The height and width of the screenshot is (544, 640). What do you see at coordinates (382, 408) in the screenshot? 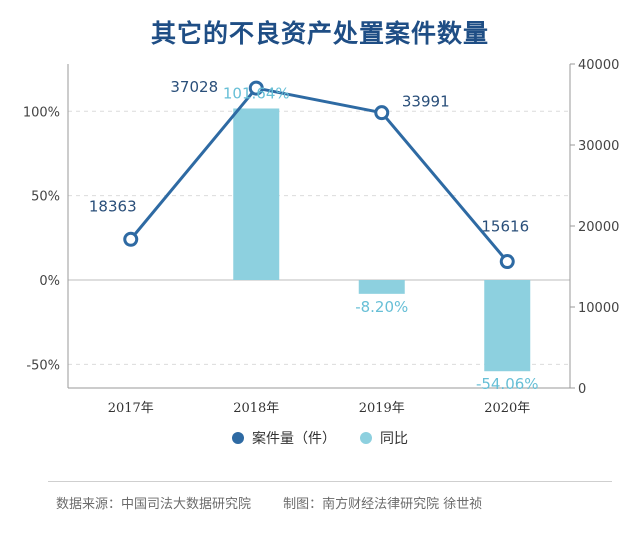
I see `x-axis-tick-label: 2019年` at bounding box center [382, 408].